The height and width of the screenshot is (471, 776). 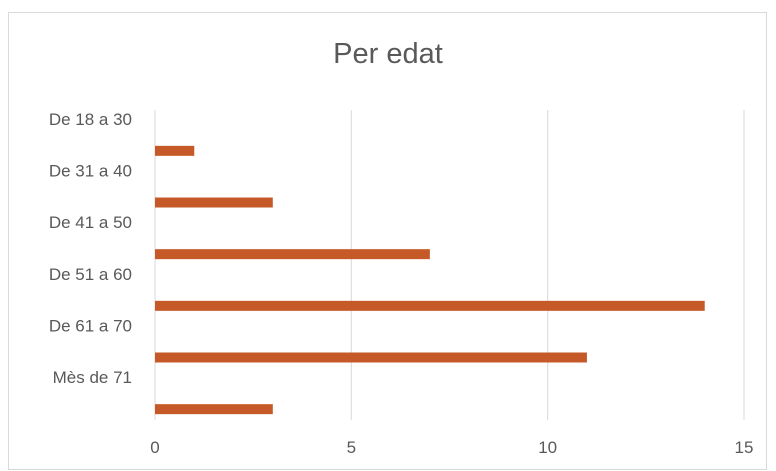 What do you see at coordinates (351, 447) in the screenshot?
I see `x-tick-label: 5` at bounding box center [351, 447].